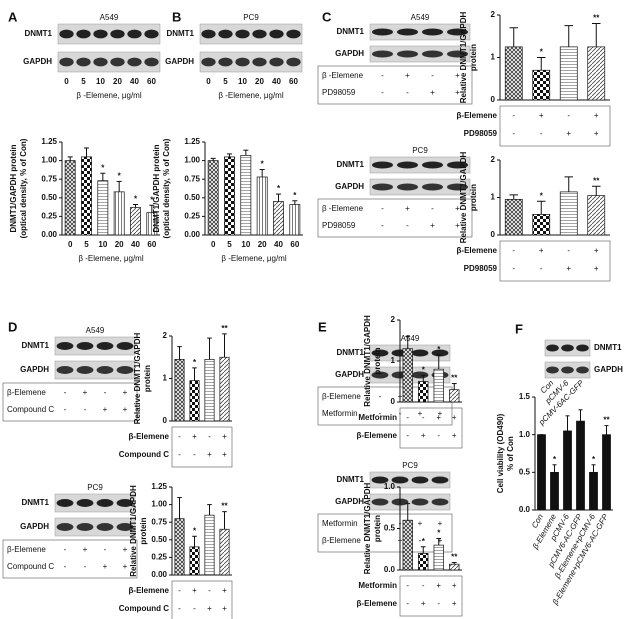  What do you see at coordinates (49, 234) in the screenshot?
I see `y-tick-label: 0.00` at bounding box center [49, 234].